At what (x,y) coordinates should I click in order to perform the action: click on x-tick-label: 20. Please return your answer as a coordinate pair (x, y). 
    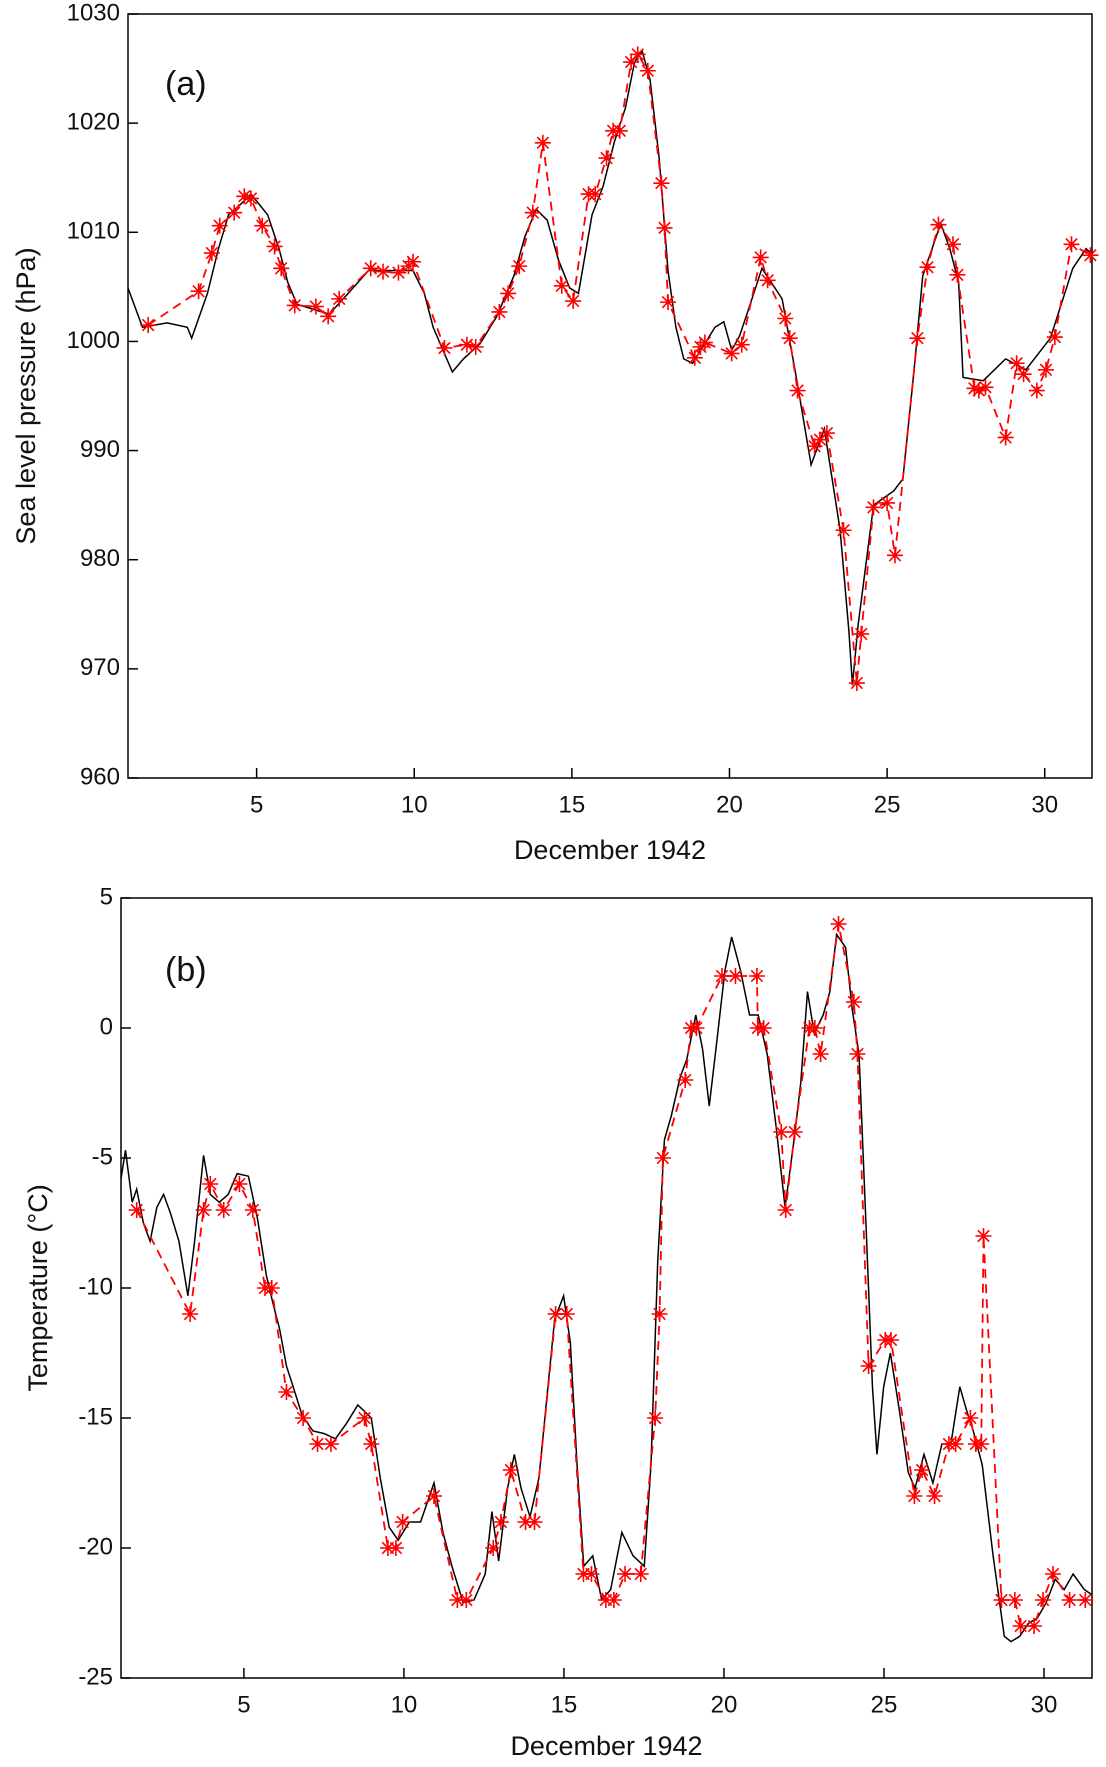
    Looking at the image, I should click on (724, 1704).